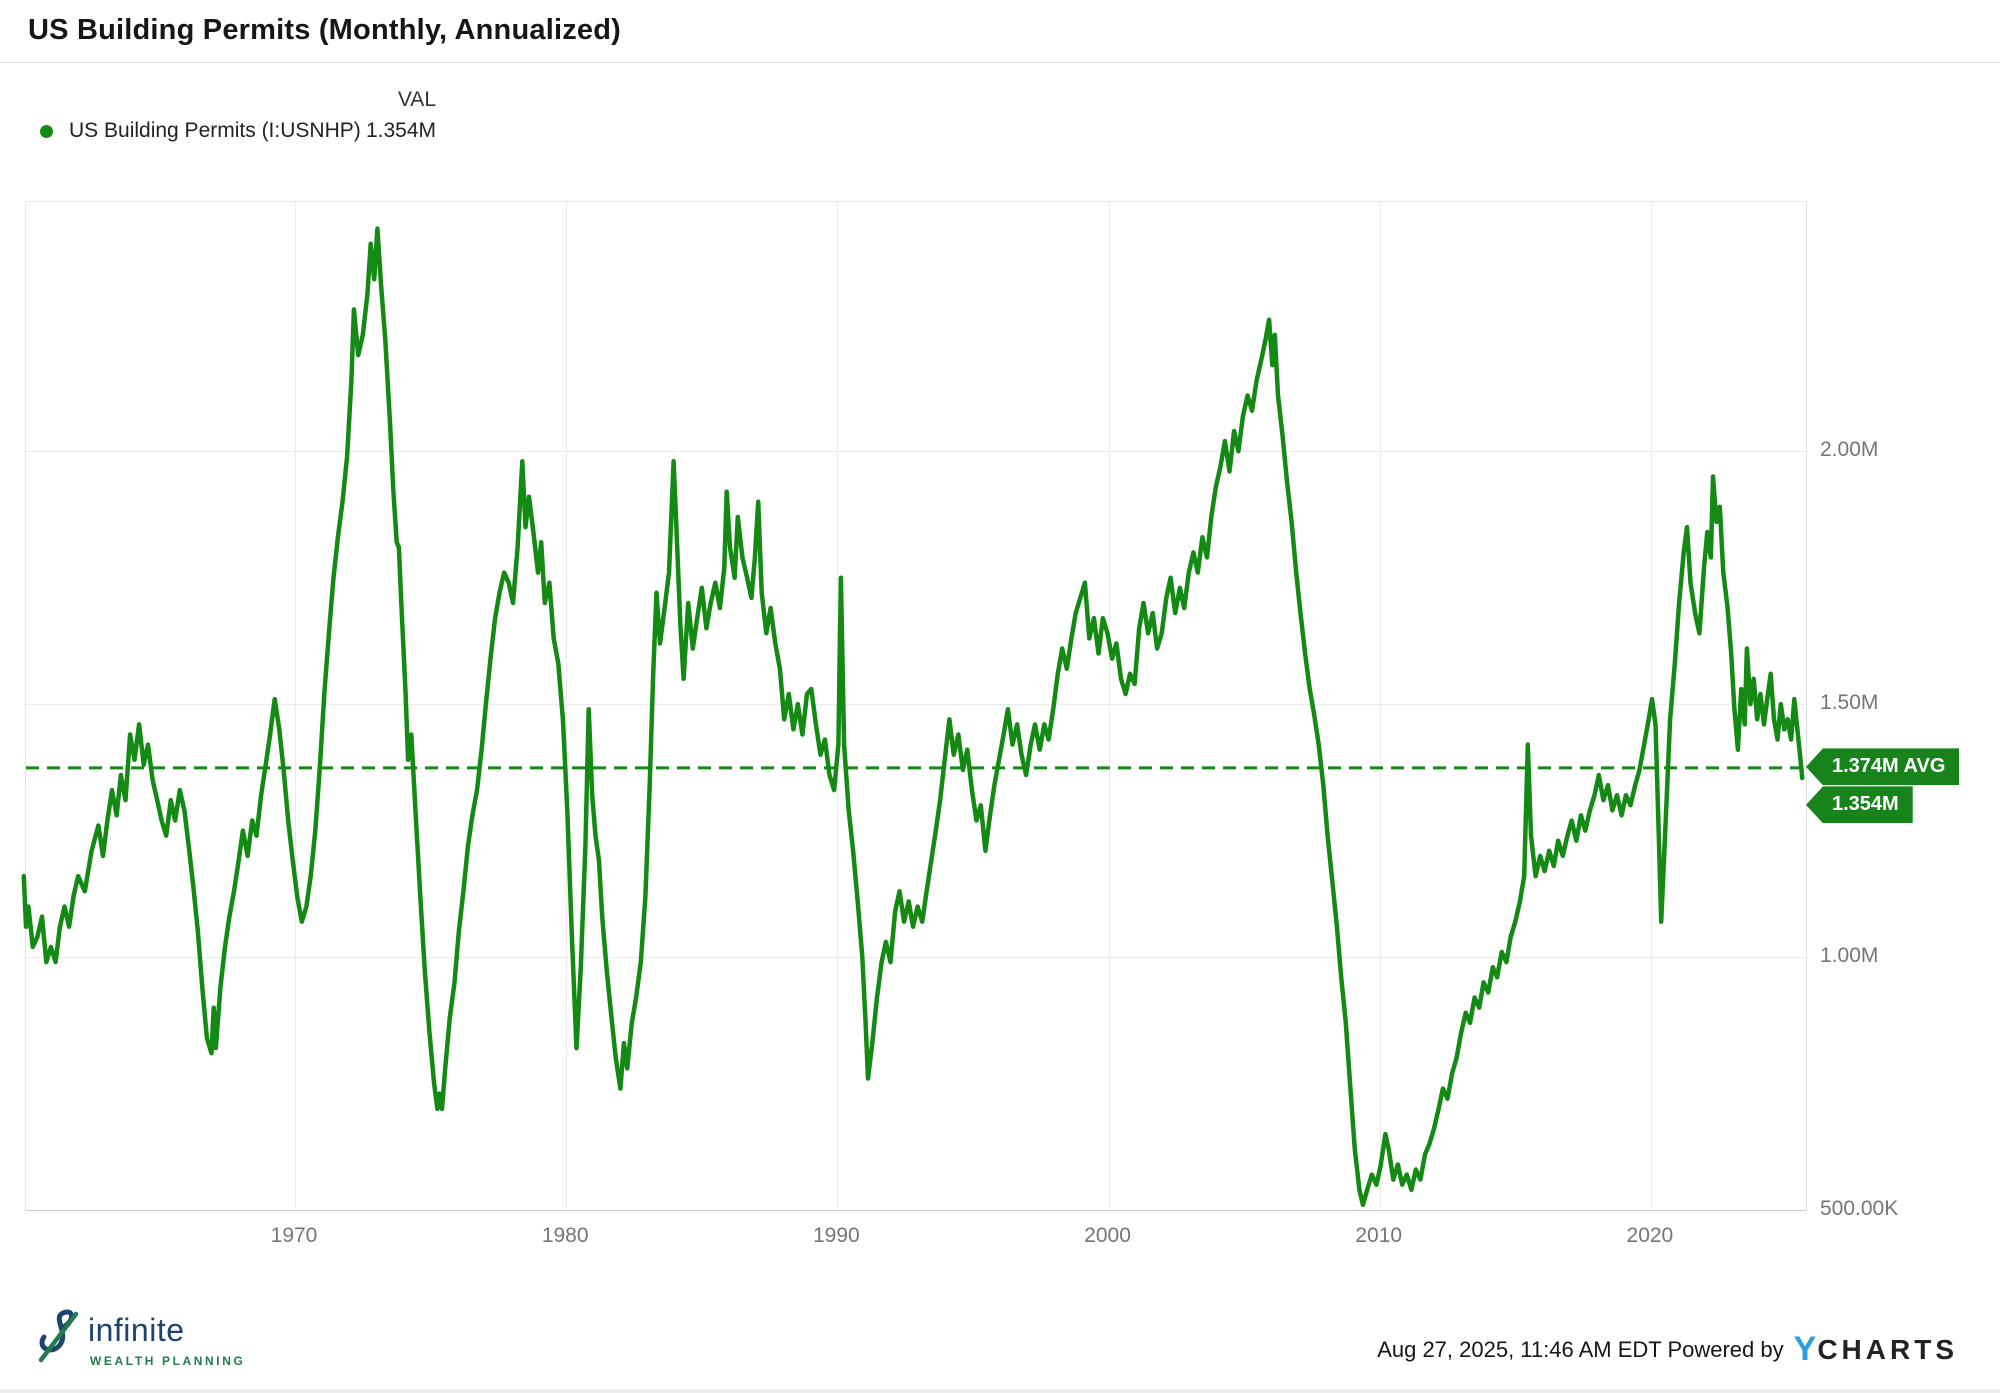 The height and width of the screenshot is (1393, 2000). I want to click on x-tick-label: 2020, so click(1650, 1235).